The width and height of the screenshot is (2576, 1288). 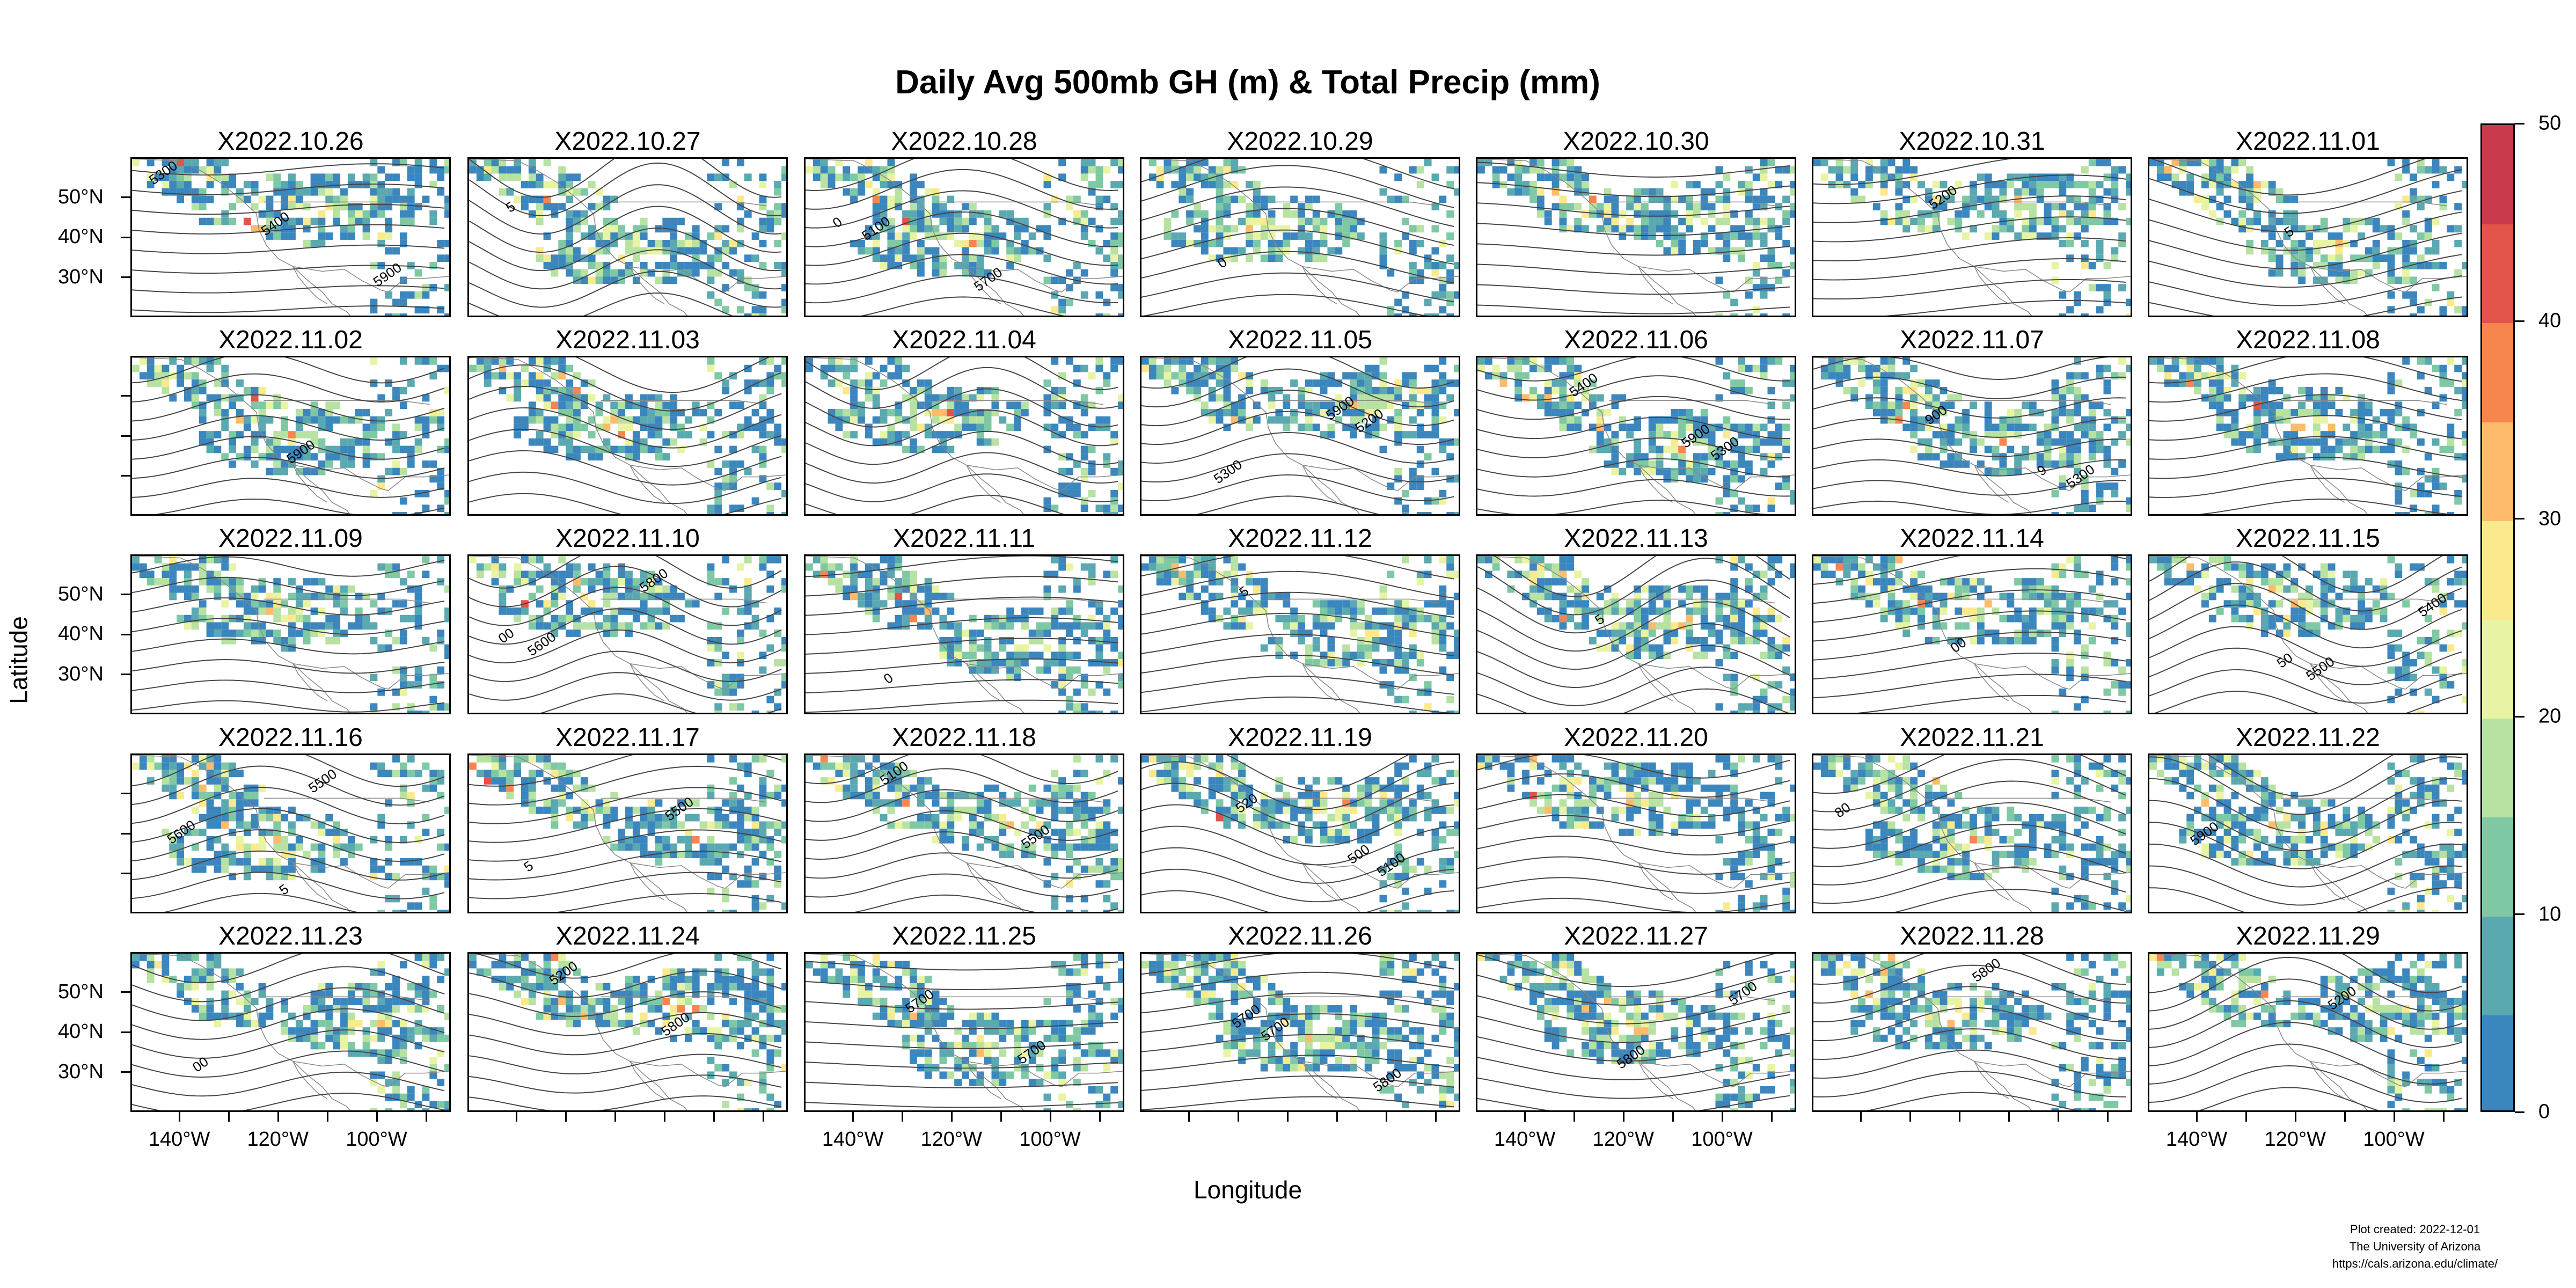 What do you see at coordinates (964, 538) in the screenshot?
I see `panel-title: X2022.11.11` at bounding box center [964, 538].